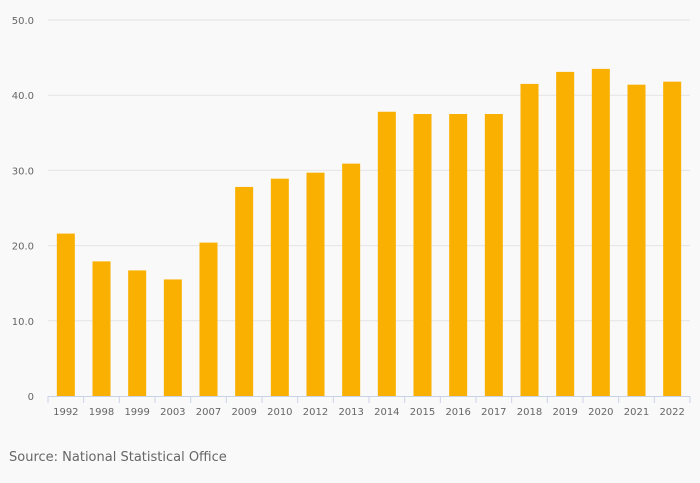  I want to click on bar-2012, so click(315, 284).